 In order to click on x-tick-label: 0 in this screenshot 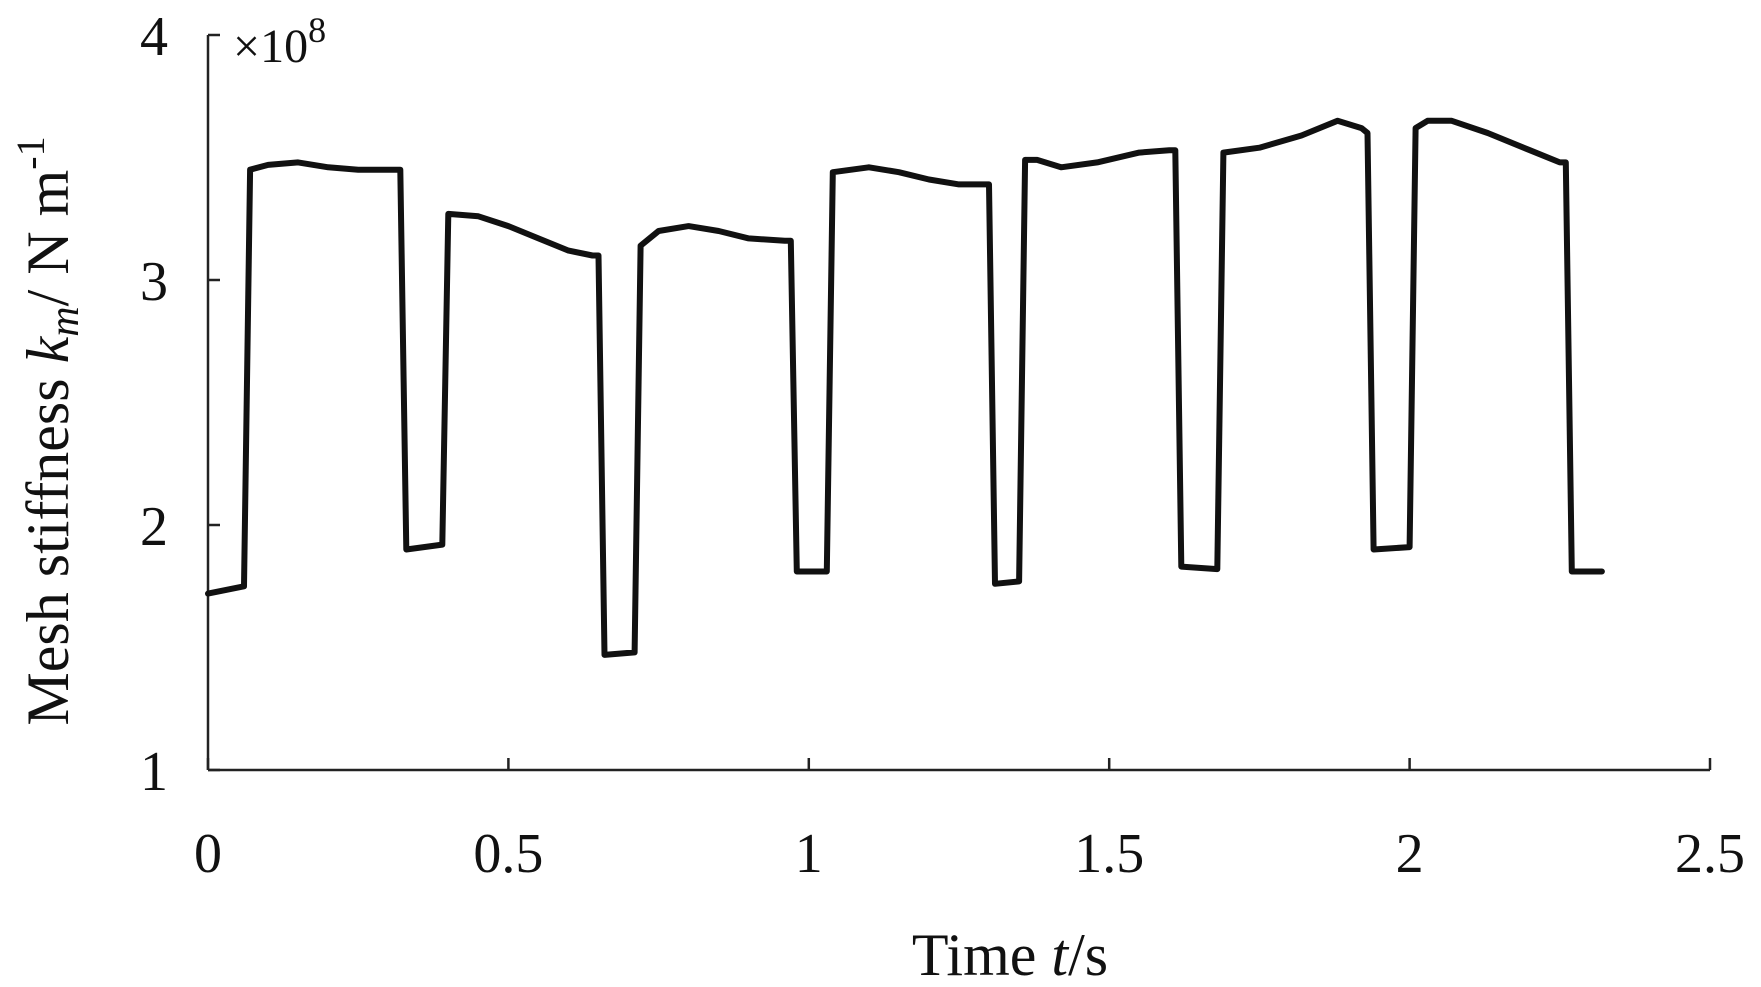, I will do `click(208, 854)`.